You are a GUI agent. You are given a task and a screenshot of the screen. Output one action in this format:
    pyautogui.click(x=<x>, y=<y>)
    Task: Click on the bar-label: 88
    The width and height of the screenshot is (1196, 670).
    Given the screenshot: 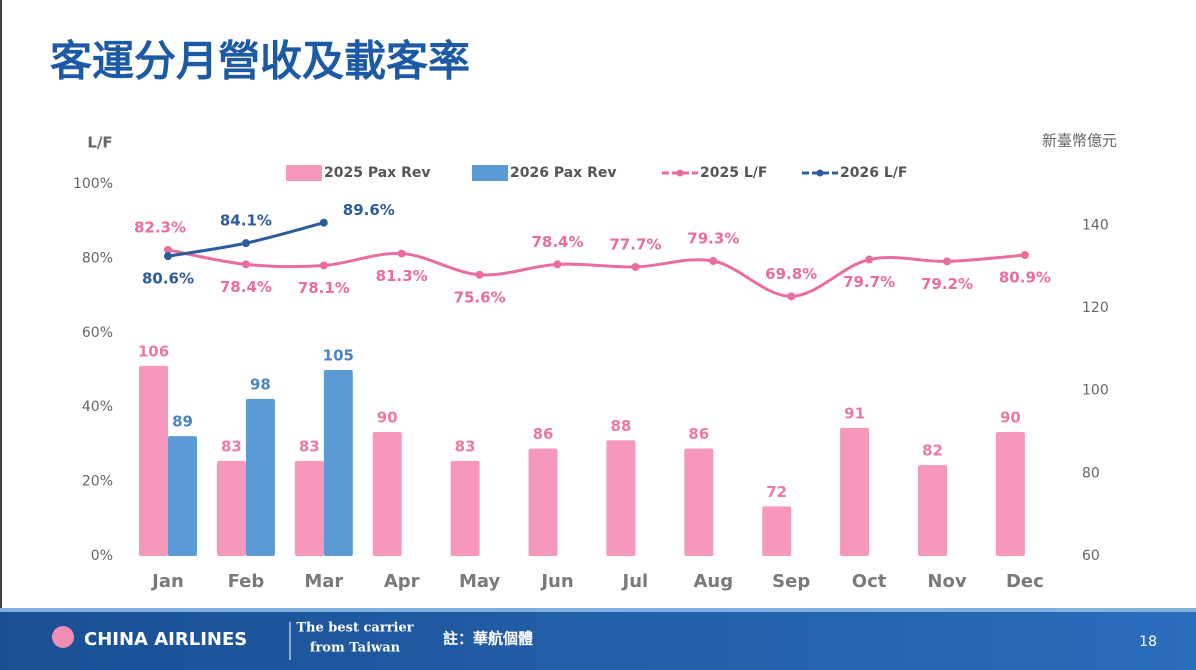 What is the action you would take?
    pyautogui.click(x=620, y=426)
    